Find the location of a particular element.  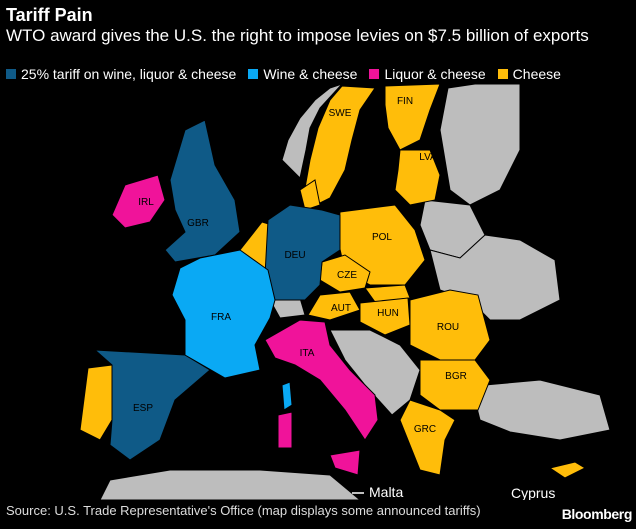

label-swe: SWE is located at coordinates (340, 113).